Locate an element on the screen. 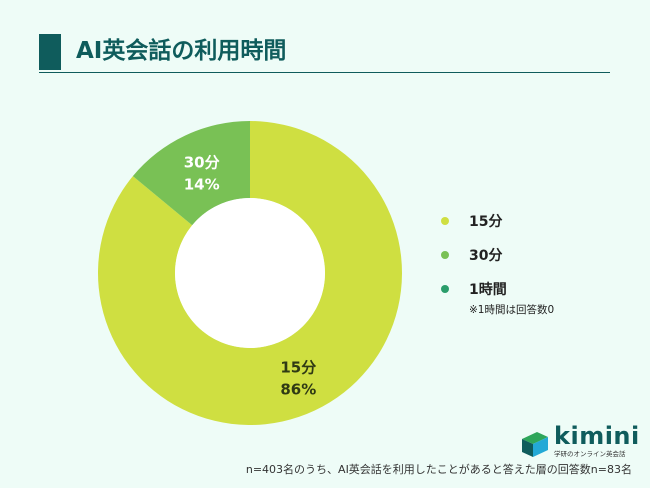  kimini-logo-tagline: 学研のオンライン英会話 is located at coordinates (590, 454).